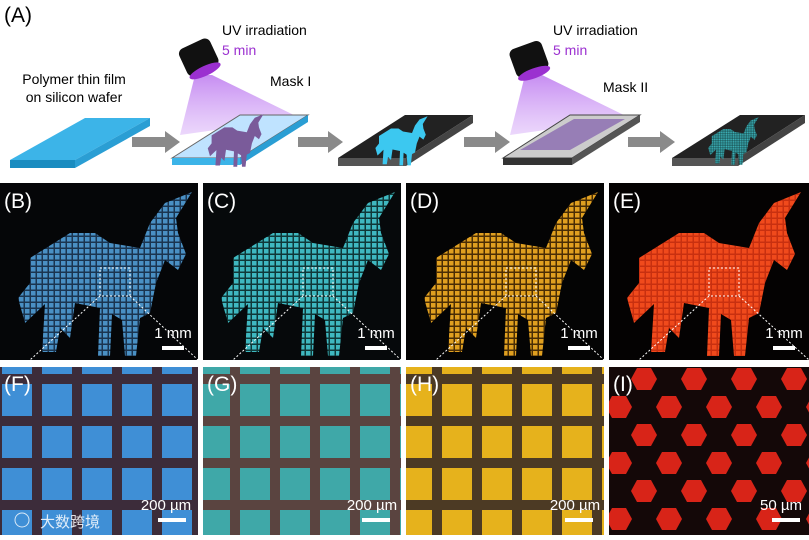 The height and width of the screenshot is (540, 809). Describe the element at coordinates (18, 15) in the screenshot. I see `panel-label: (A)` at that location.